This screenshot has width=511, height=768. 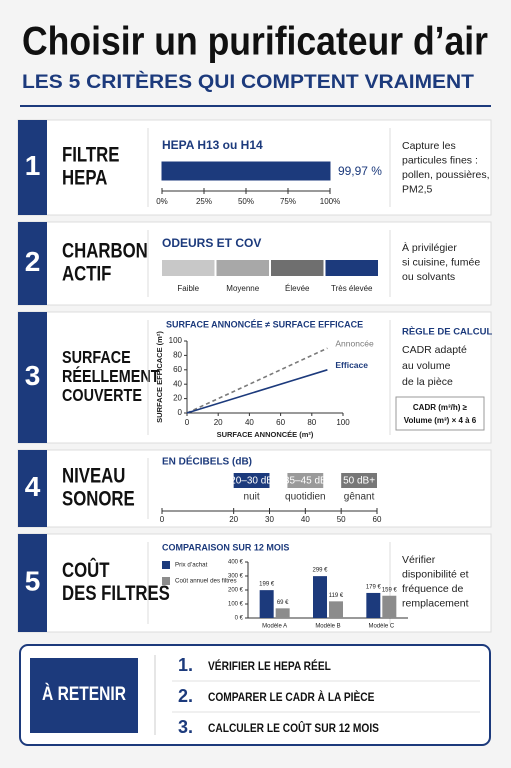 What do you see at coordinates (264, 324) in the screenshot?
I see `chart-title: SURFACE ANNONCÉE ≠ SURFACE EFFICACE` at bounding box center [264, 324].